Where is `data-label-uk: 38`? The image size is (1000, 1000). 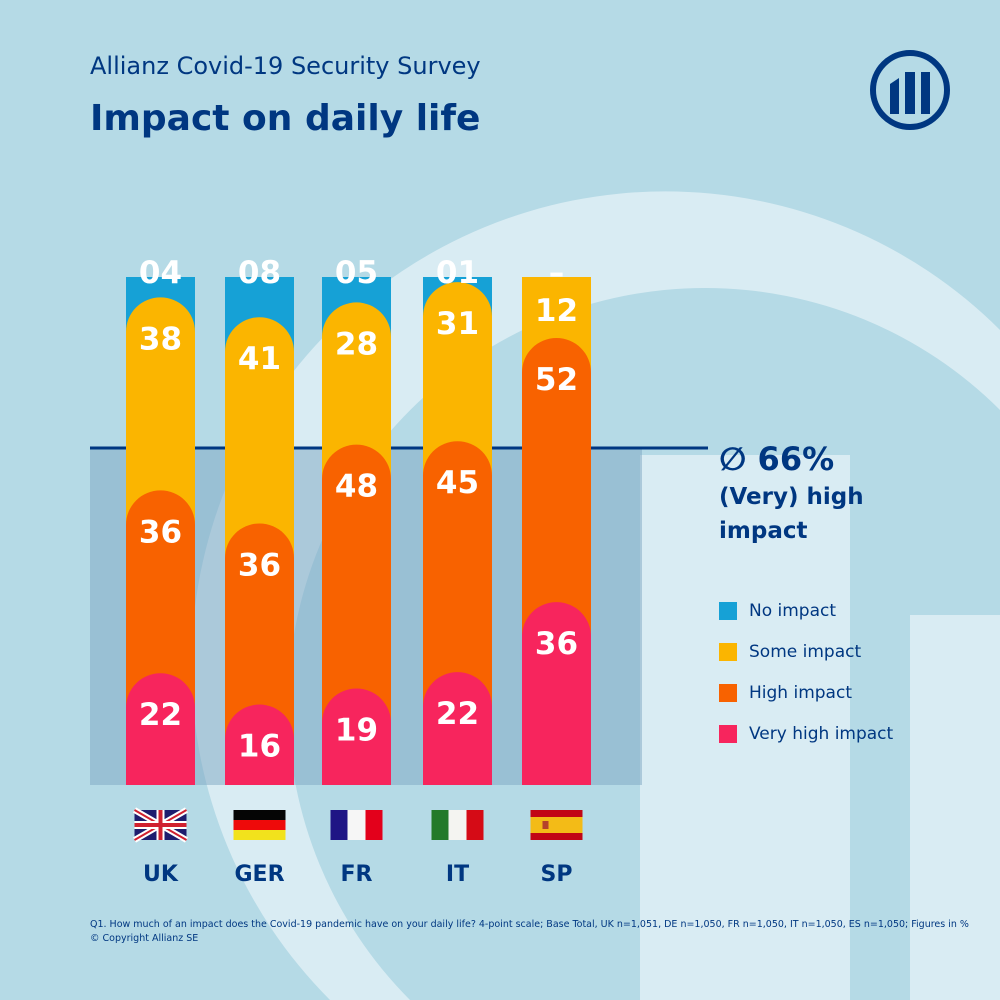
data-label-uk: 38 is located at coordinates (160, 339).